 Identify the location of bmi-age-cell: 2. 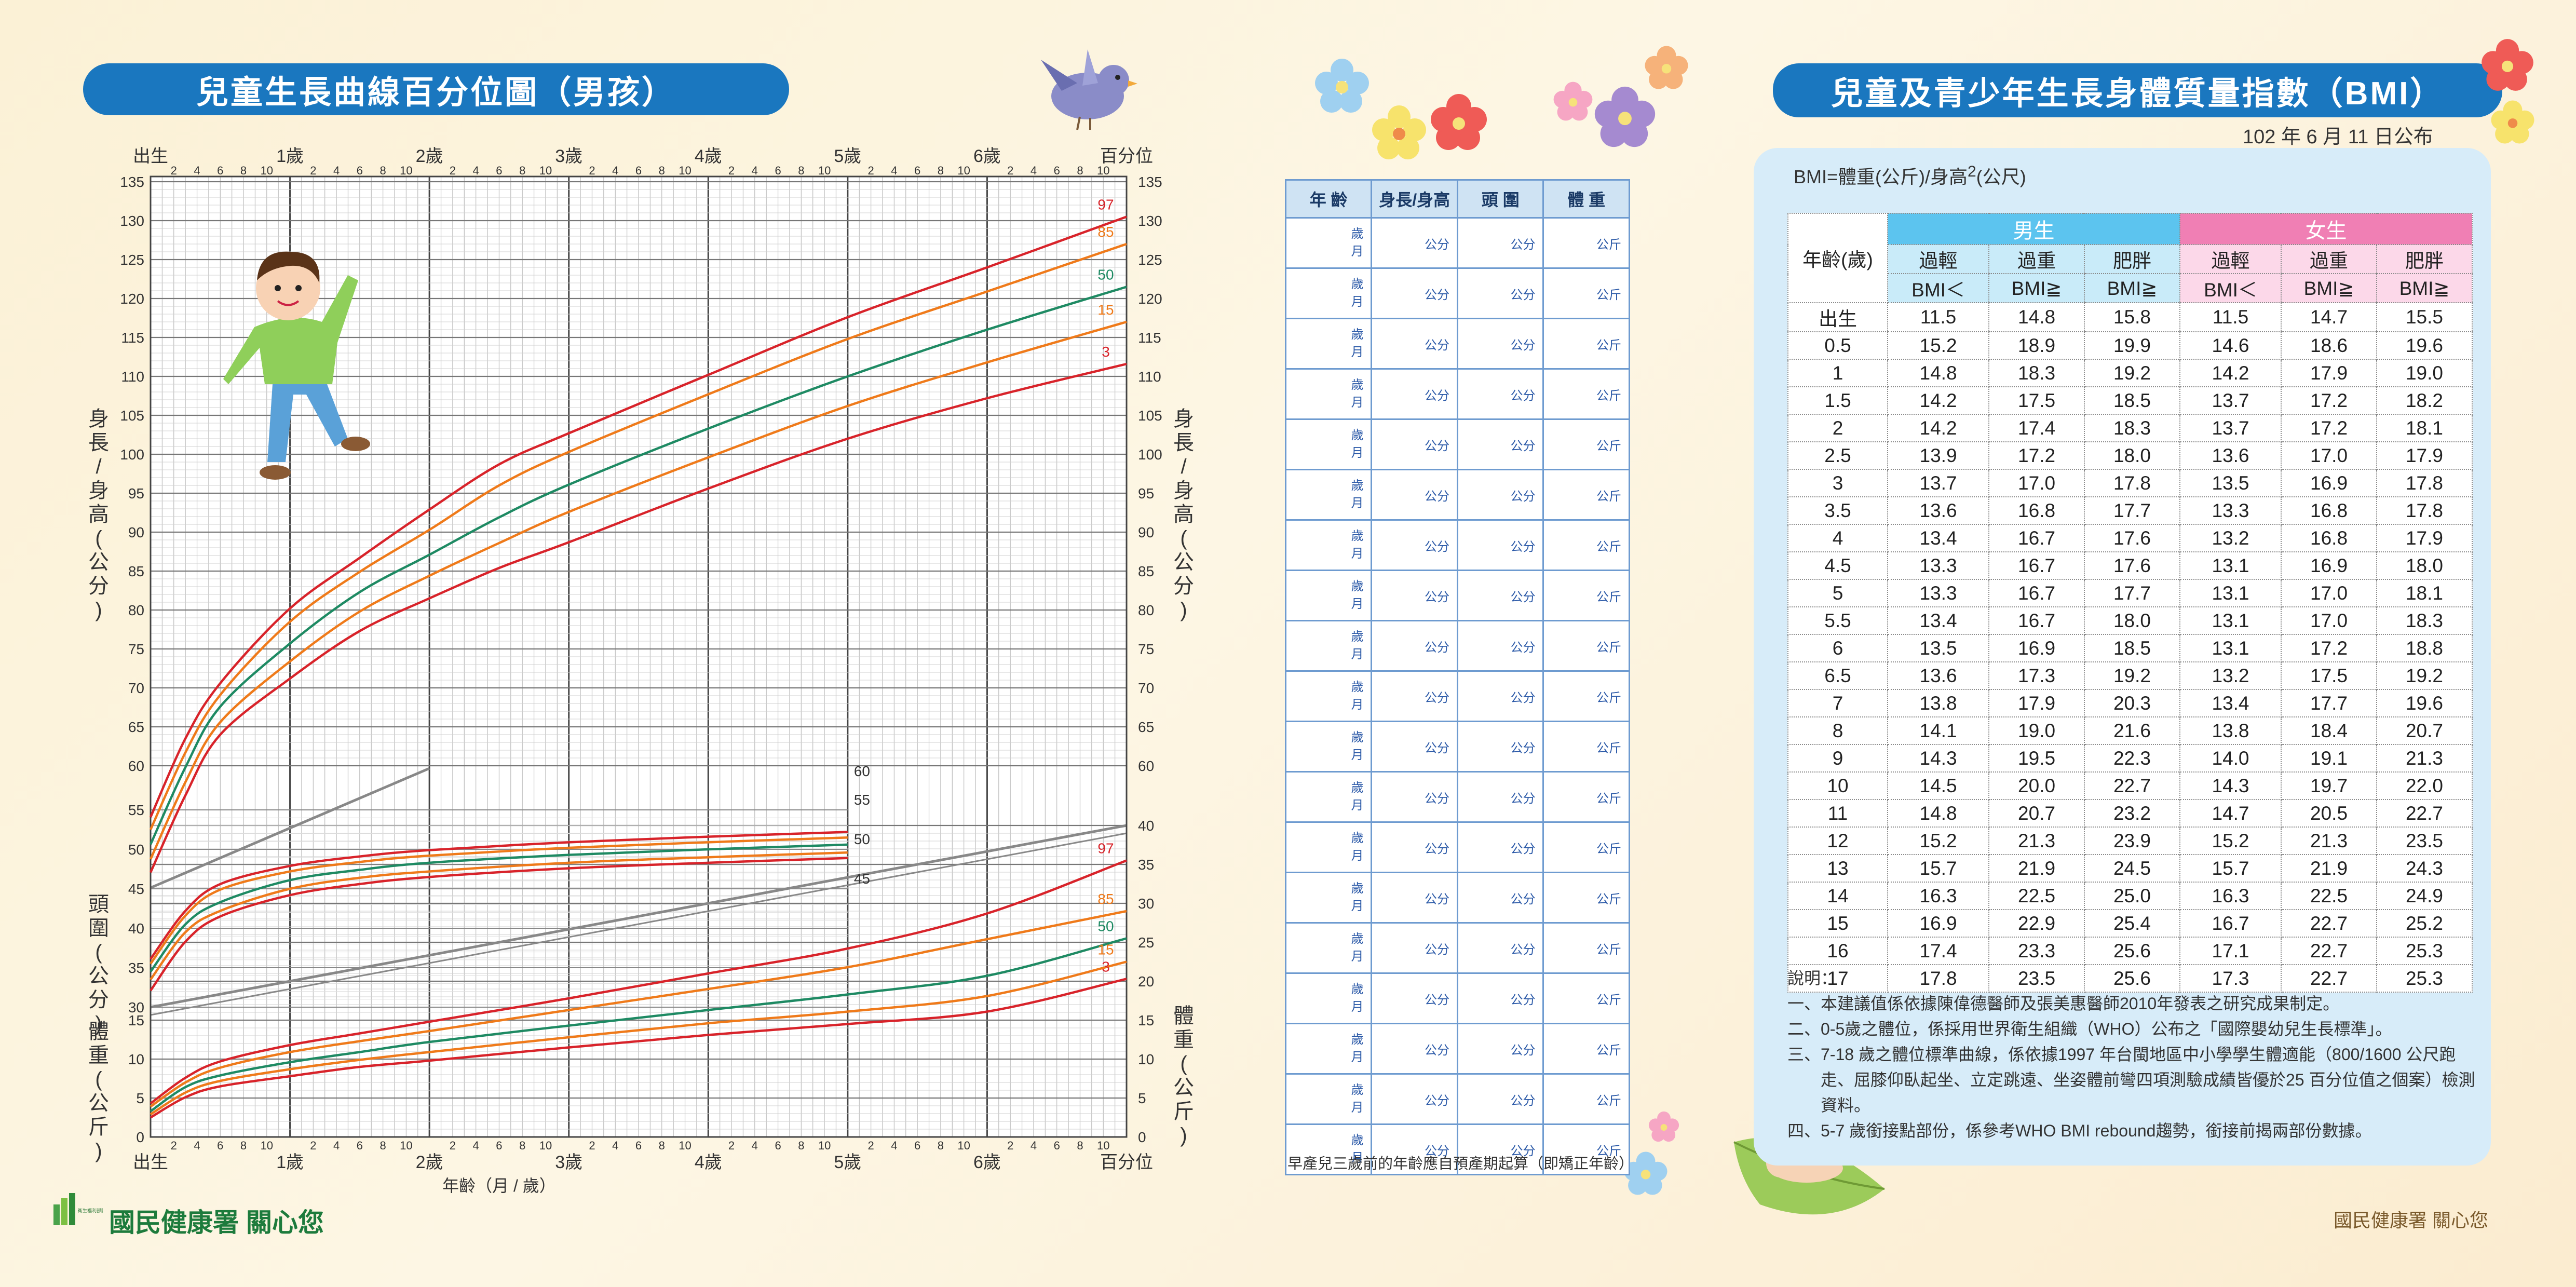
(1837, 428).